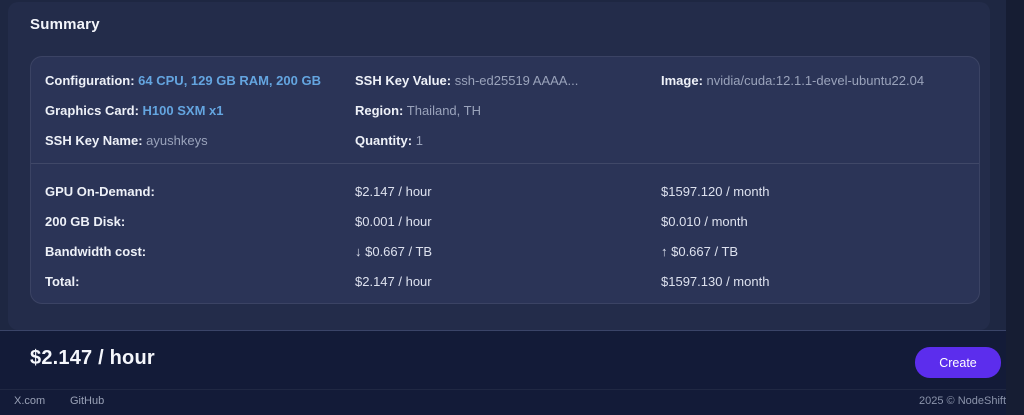 Image resolution: width=1024 pixels, height=415 pixels. What do you see at coordinates (393, 191) in the screenshot?
I see `gpu-on-demand-hourly: $2.147 / hour` at bounding box center [393, 191].